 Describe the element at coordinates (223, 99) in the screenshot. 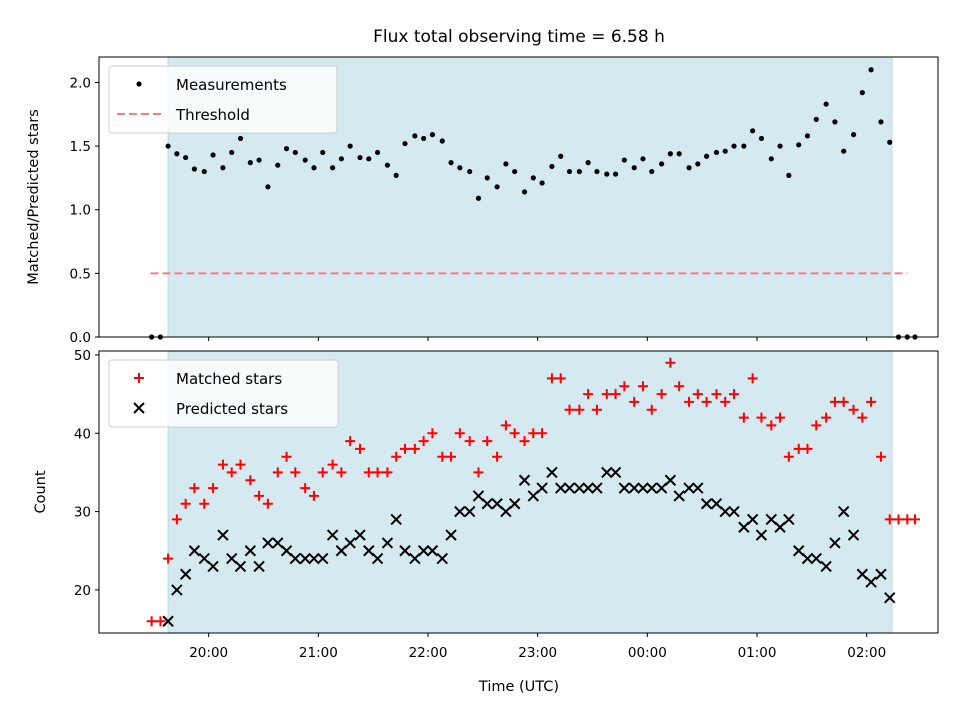

I see `legend-box` at that location.